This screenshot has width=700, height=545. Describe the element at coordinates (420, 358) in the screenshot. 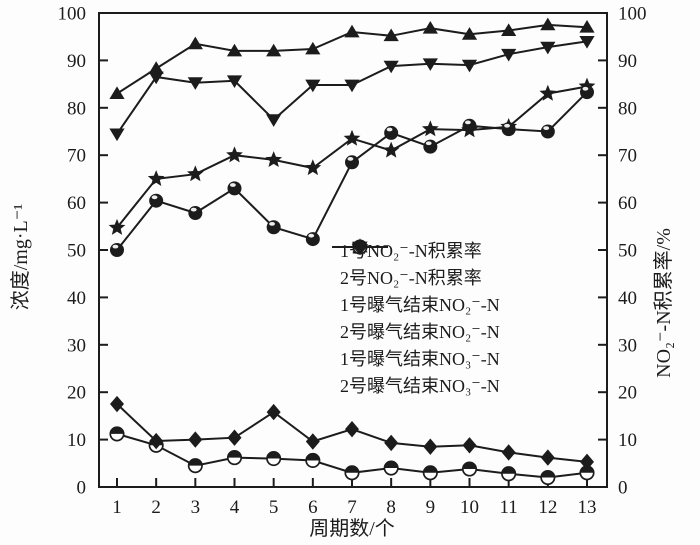

I see `legend-label: 1号曝气结束NO₃⁻-N` at that location.